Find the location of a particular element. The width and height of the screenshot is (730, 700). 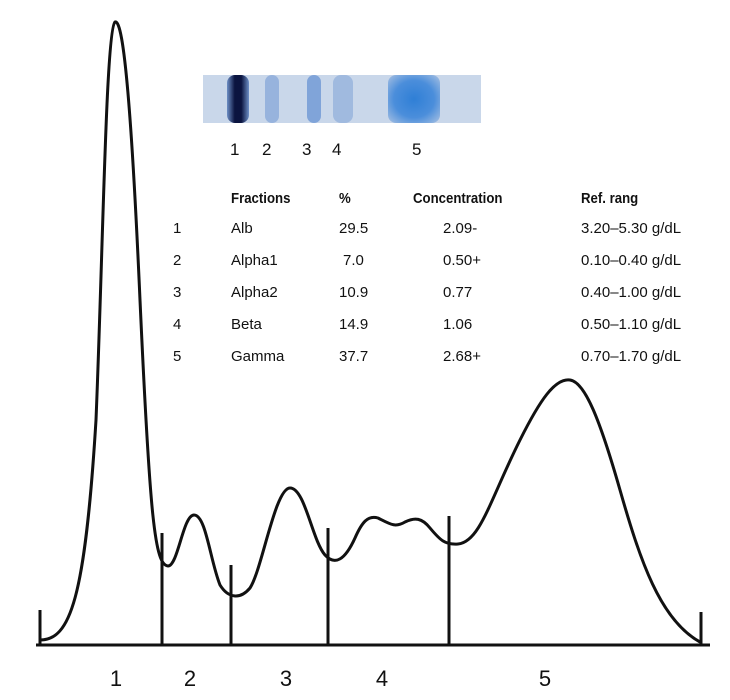

table-row: 1 Alb 29.5 2.09- 3.20–5.30 g/dL is located at coordinates (440, 228).